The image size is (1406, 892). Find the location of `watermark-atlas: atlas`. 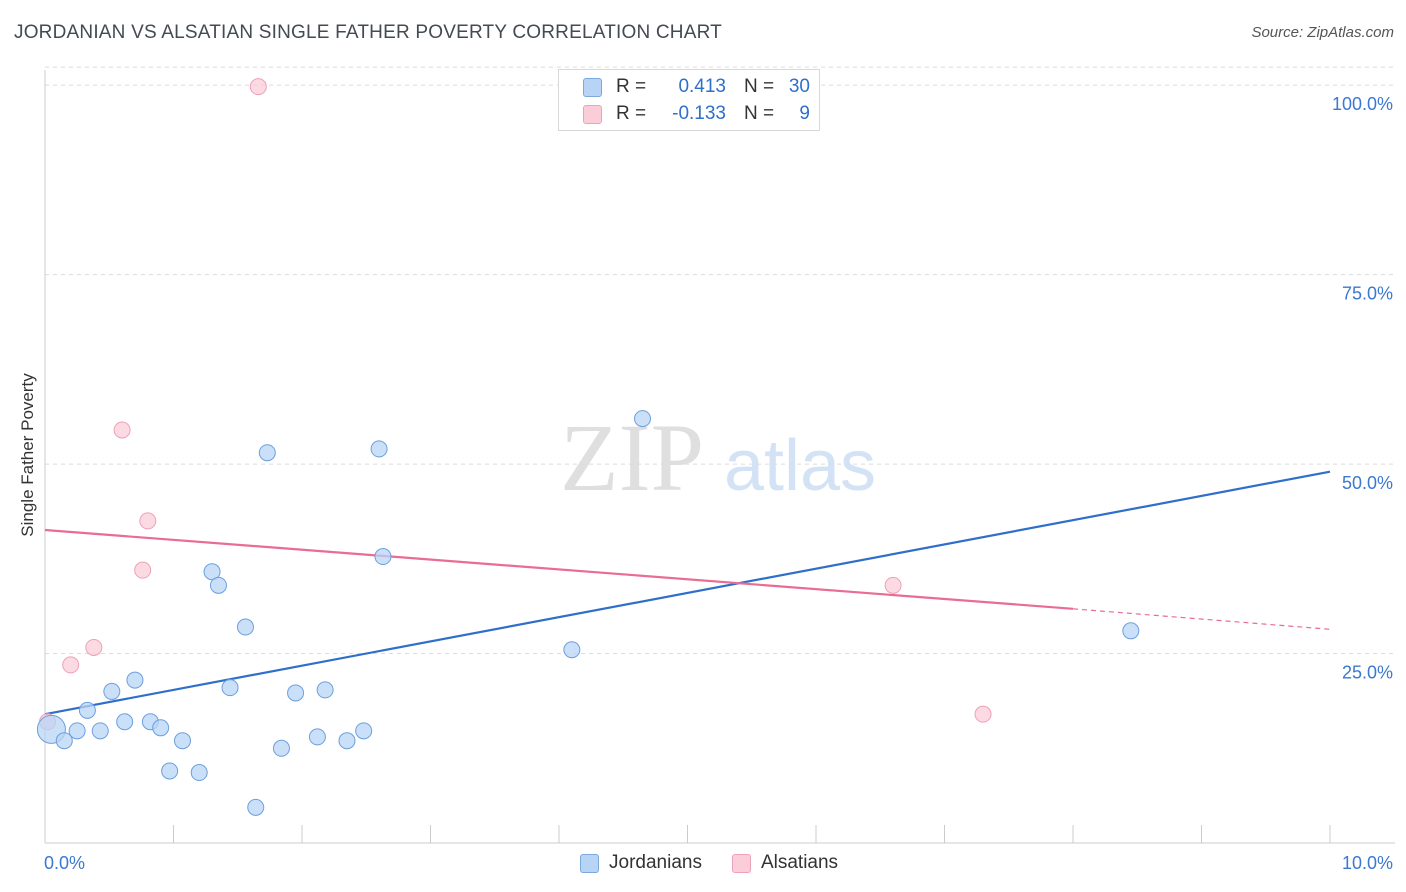

watermark-atlas: atlas is located at coordinates (800, 466).